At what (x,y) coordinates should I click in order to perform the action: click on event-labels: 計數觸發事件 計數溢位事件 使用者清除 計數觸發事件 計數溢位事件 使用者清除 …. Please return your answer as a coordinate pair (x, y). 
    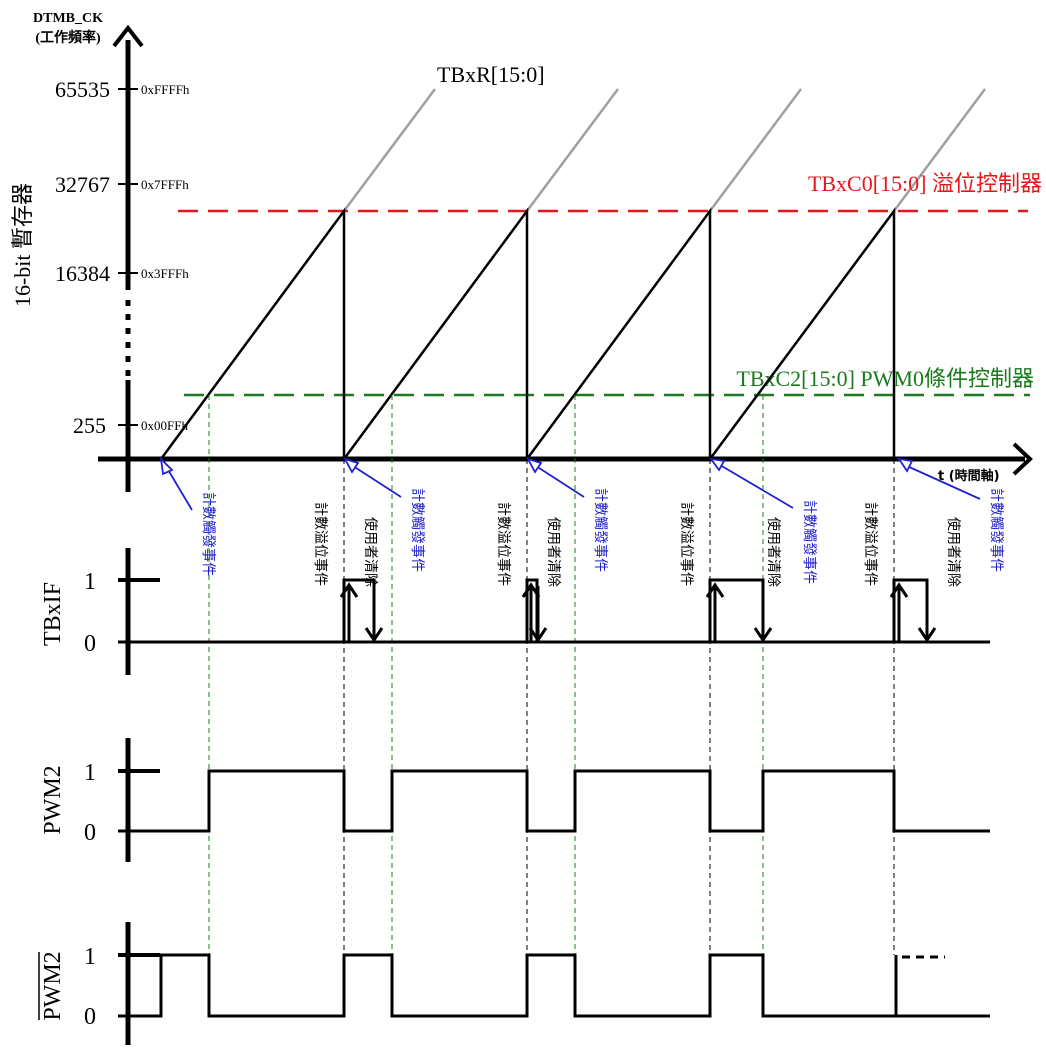
    Looking at the image, I should click on (602, 537).